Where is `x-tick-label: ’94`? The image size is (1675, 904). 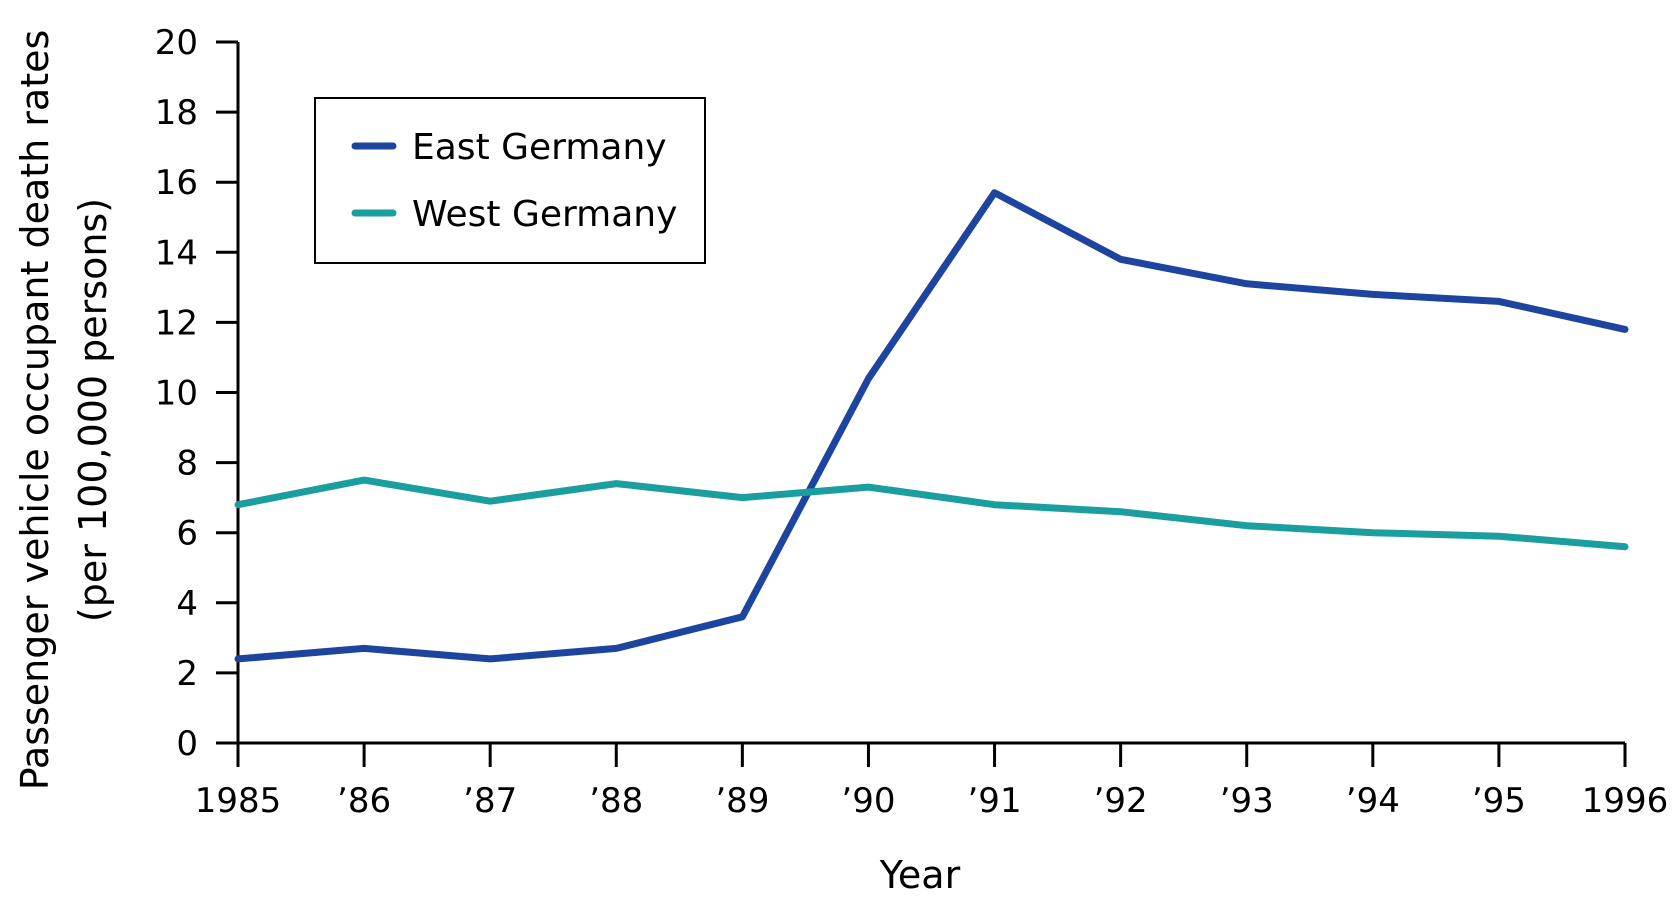 x-tick-label: ’94 is located at coordinates (1373, 801).